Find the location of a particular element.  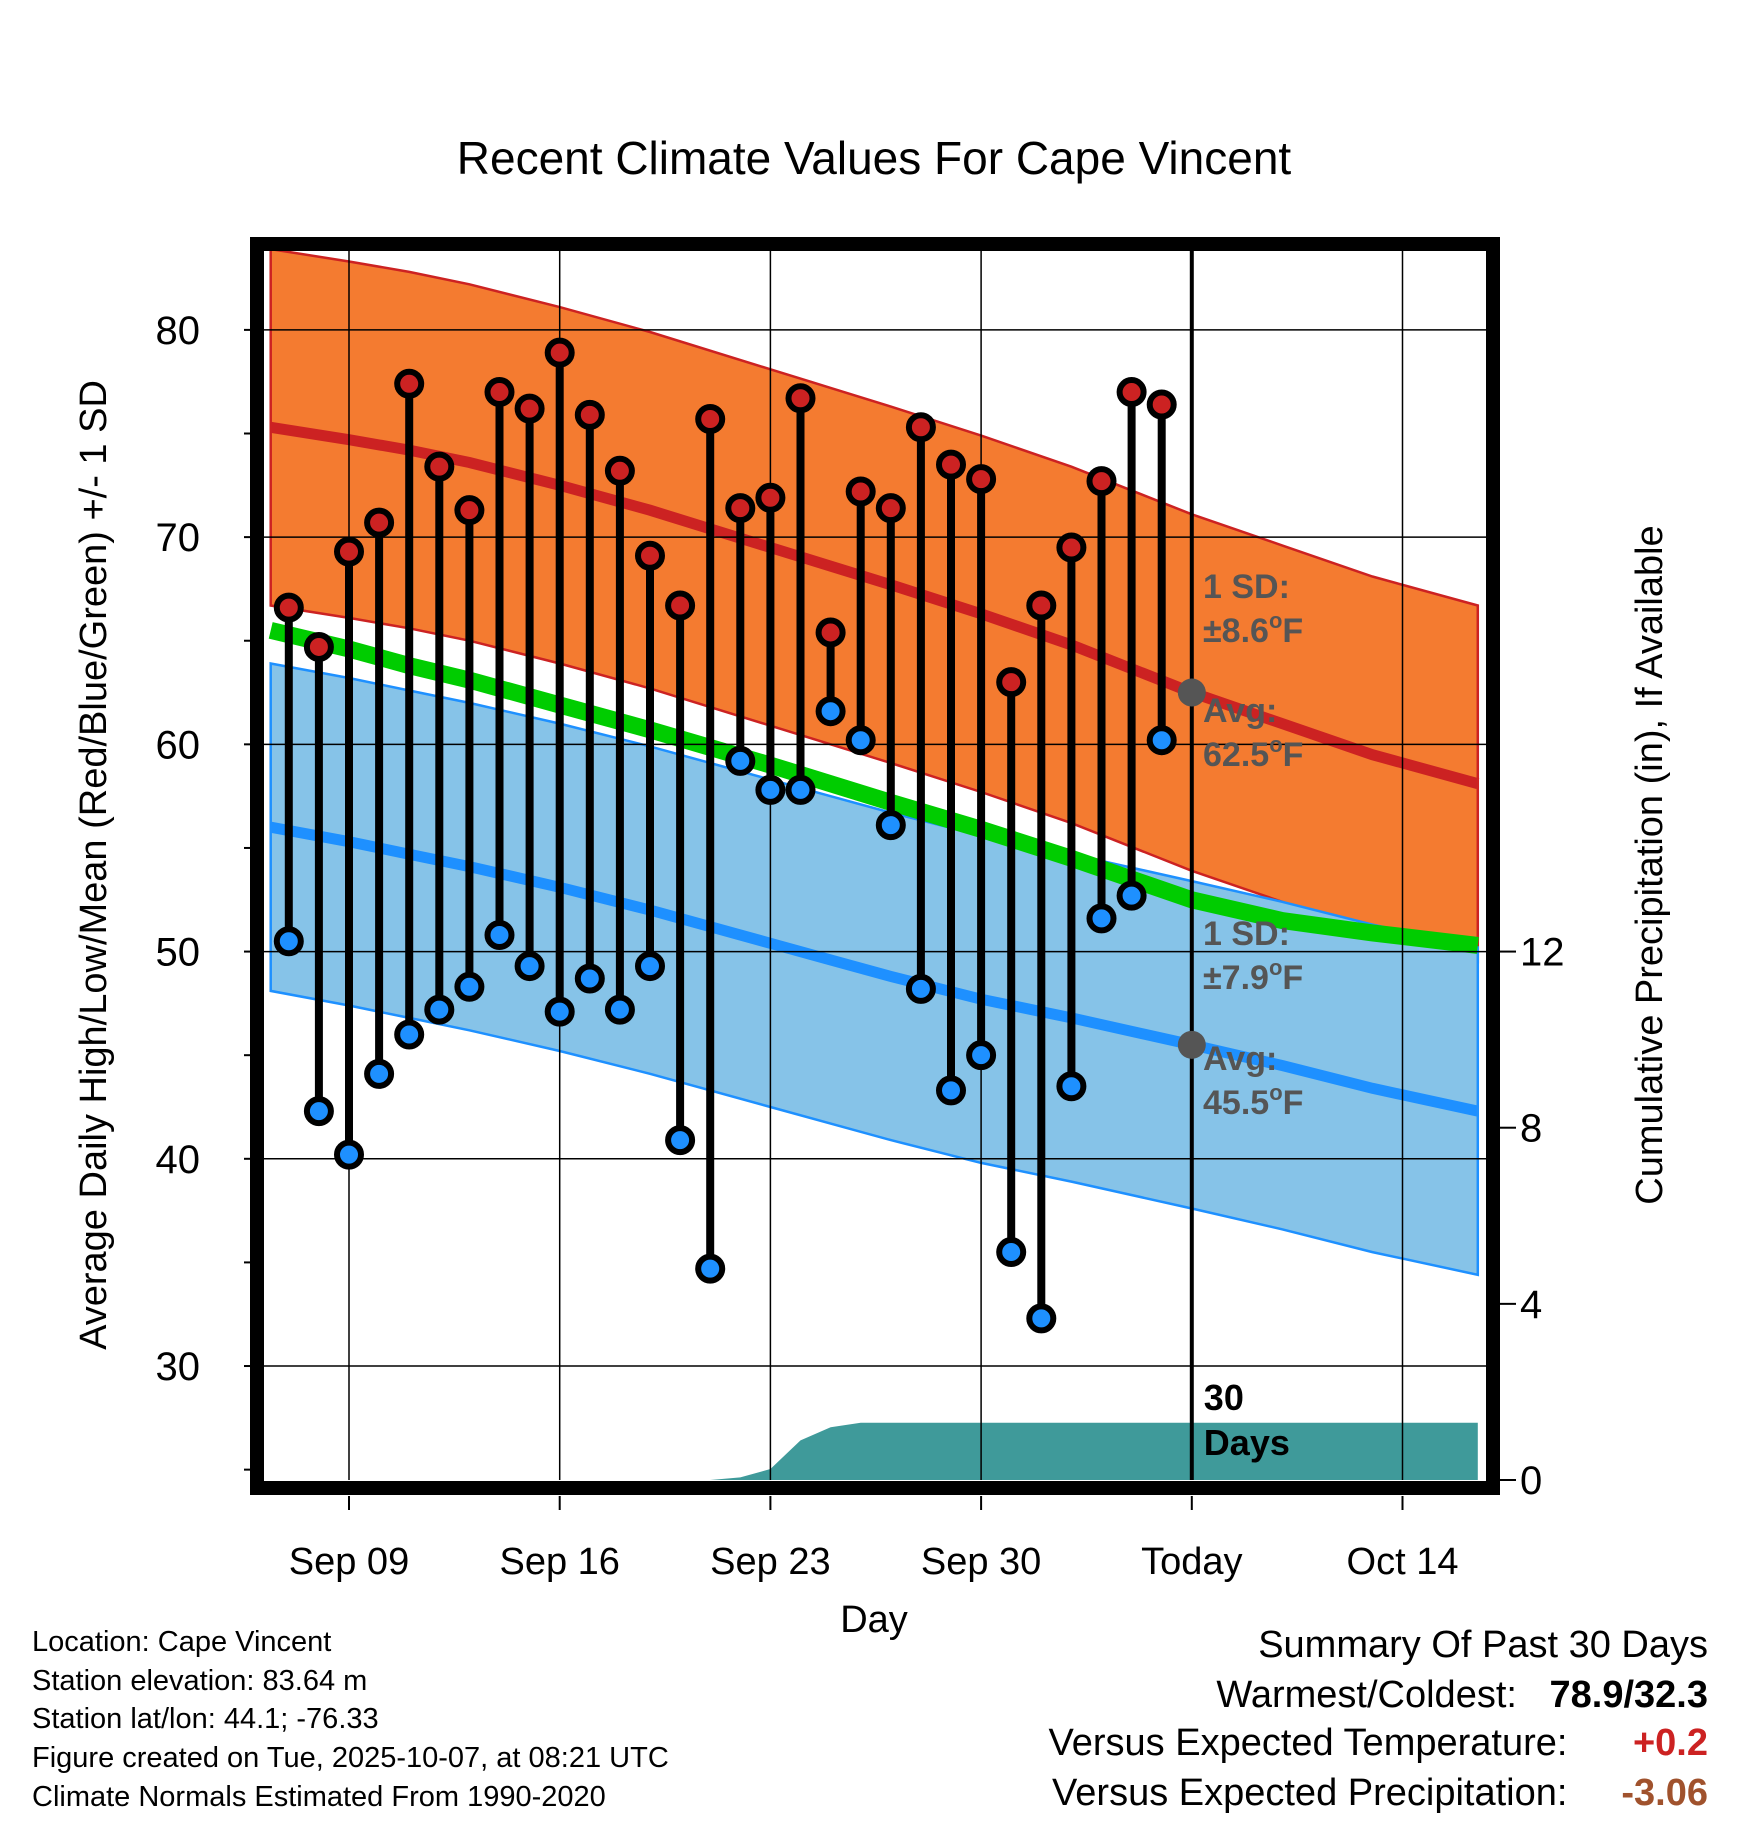

summary-temp: Versus Expected Temperature: +0.2 is located at coordinates (1378, 1743).